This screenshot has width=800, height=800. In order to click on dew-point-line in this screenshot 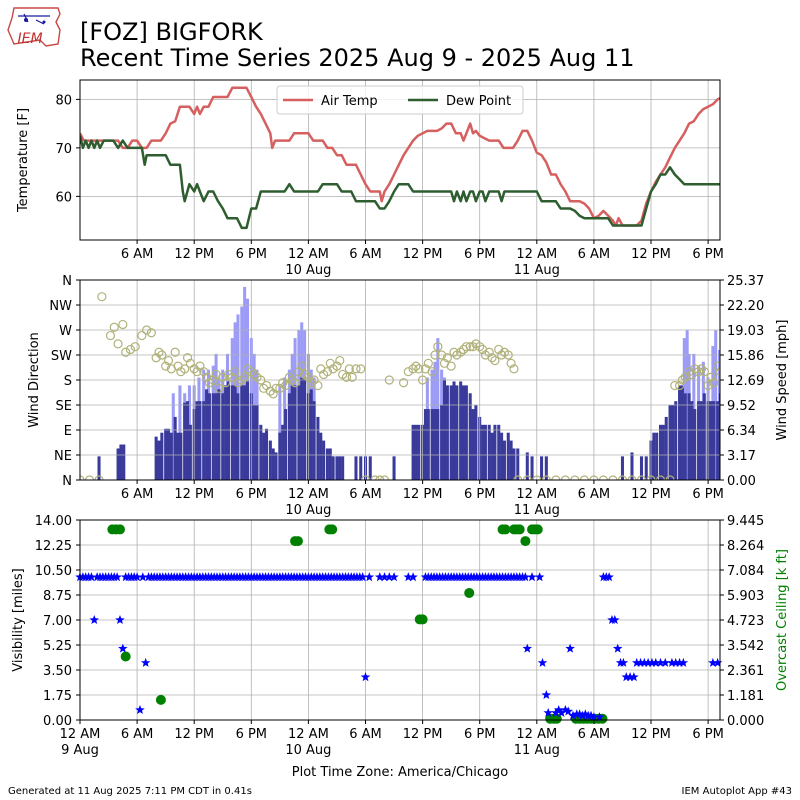, I will do `click(400, 182)`.